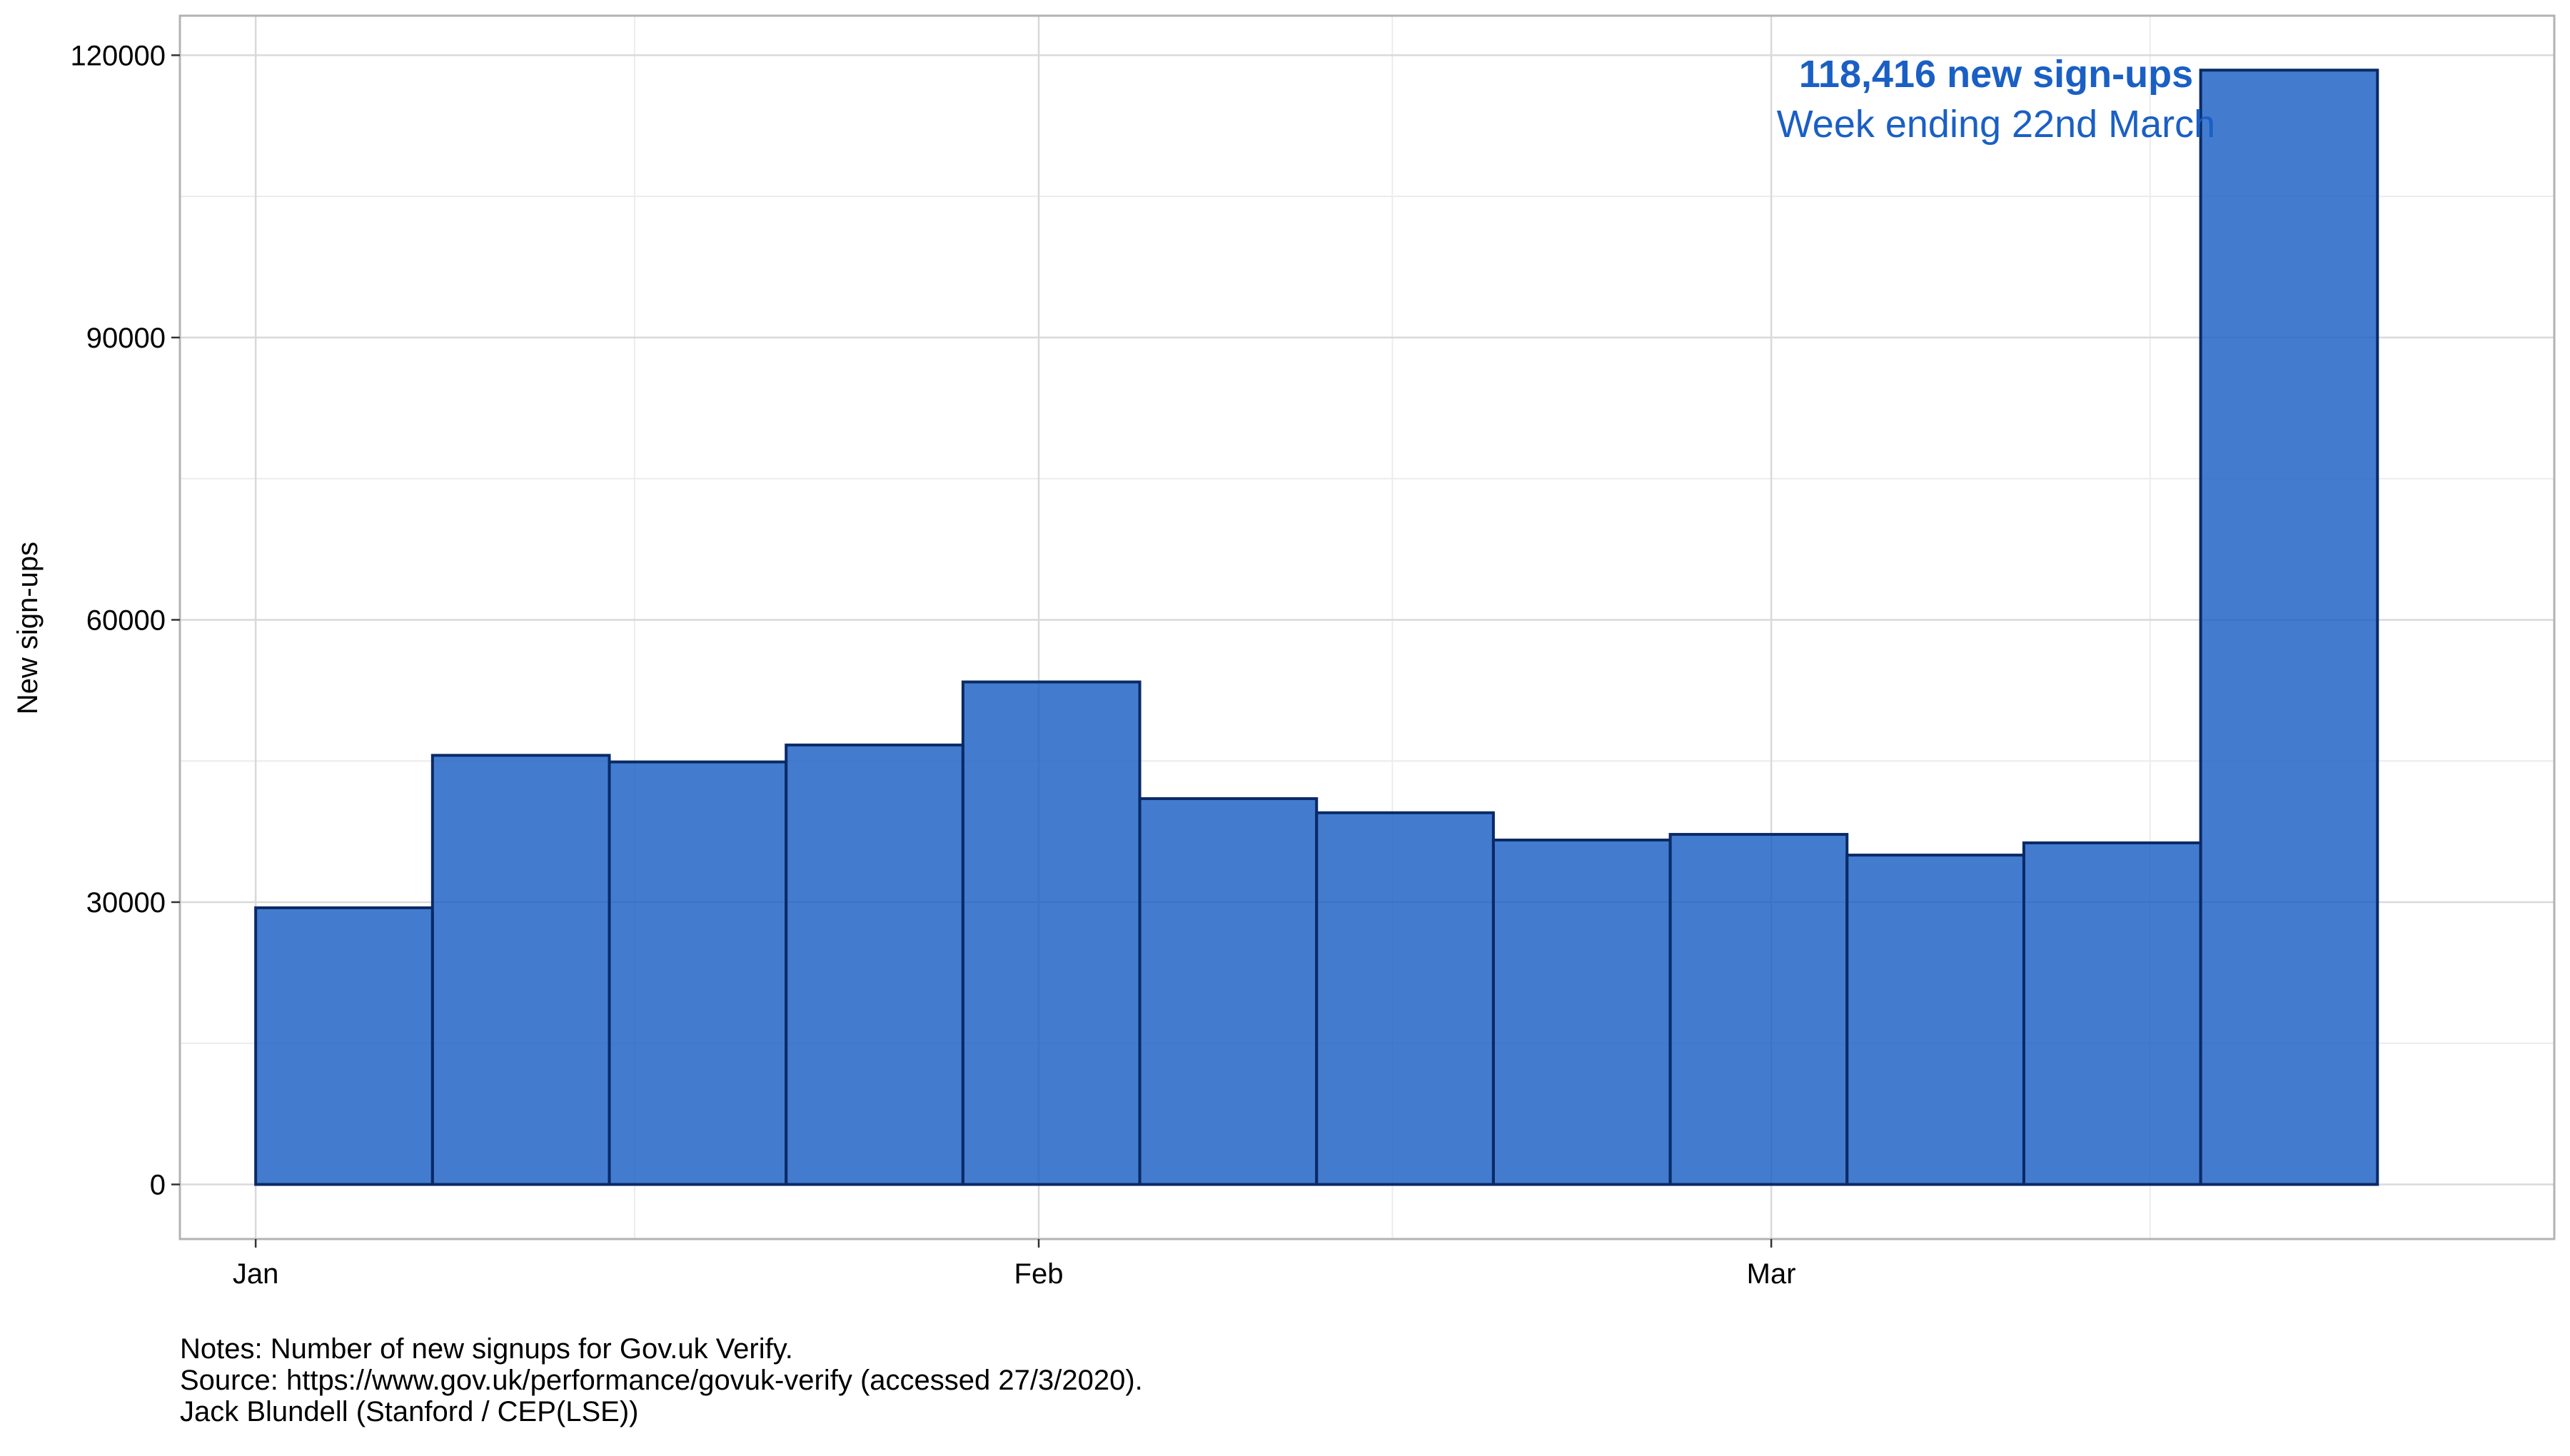 This screenshot has width=2570, height=1456. What do you see at coordinates (158, 1185) in the screenshot?
I see `y-tick-label: 0` at bounding box center [158, 1185].